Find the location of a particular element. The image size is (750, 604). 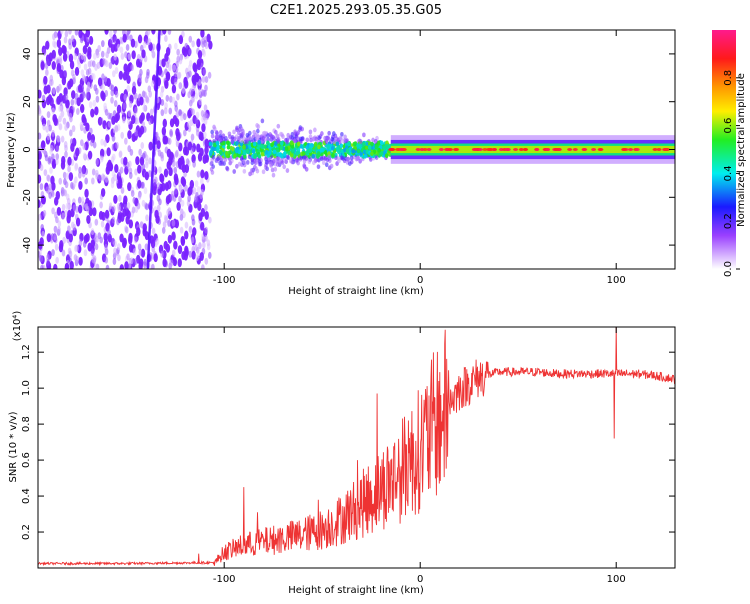

spectrogram-x-axis-label: Height of straight line (km) is located at coordinates (356, 291).